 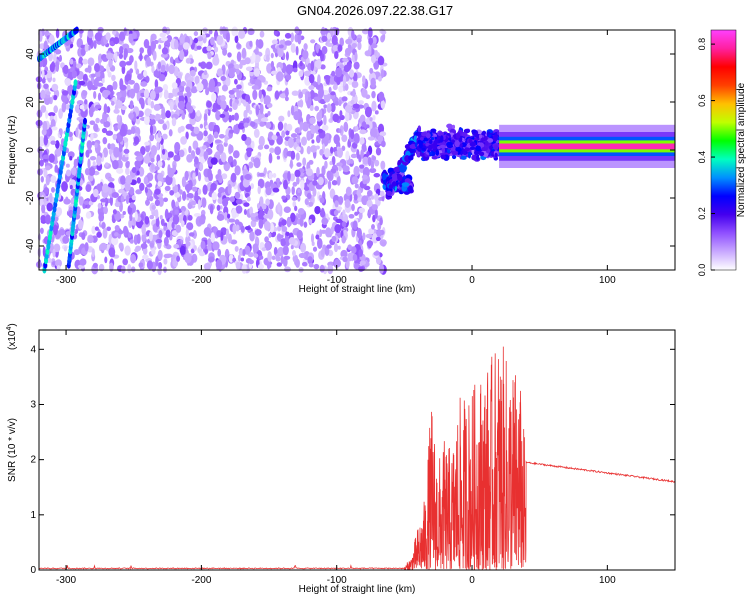 What do you see at coordinates (12, 150) in the screenshot?
I see `spectrogram-y-label: Frequency (Hz)` at bounding box center [12, 150].